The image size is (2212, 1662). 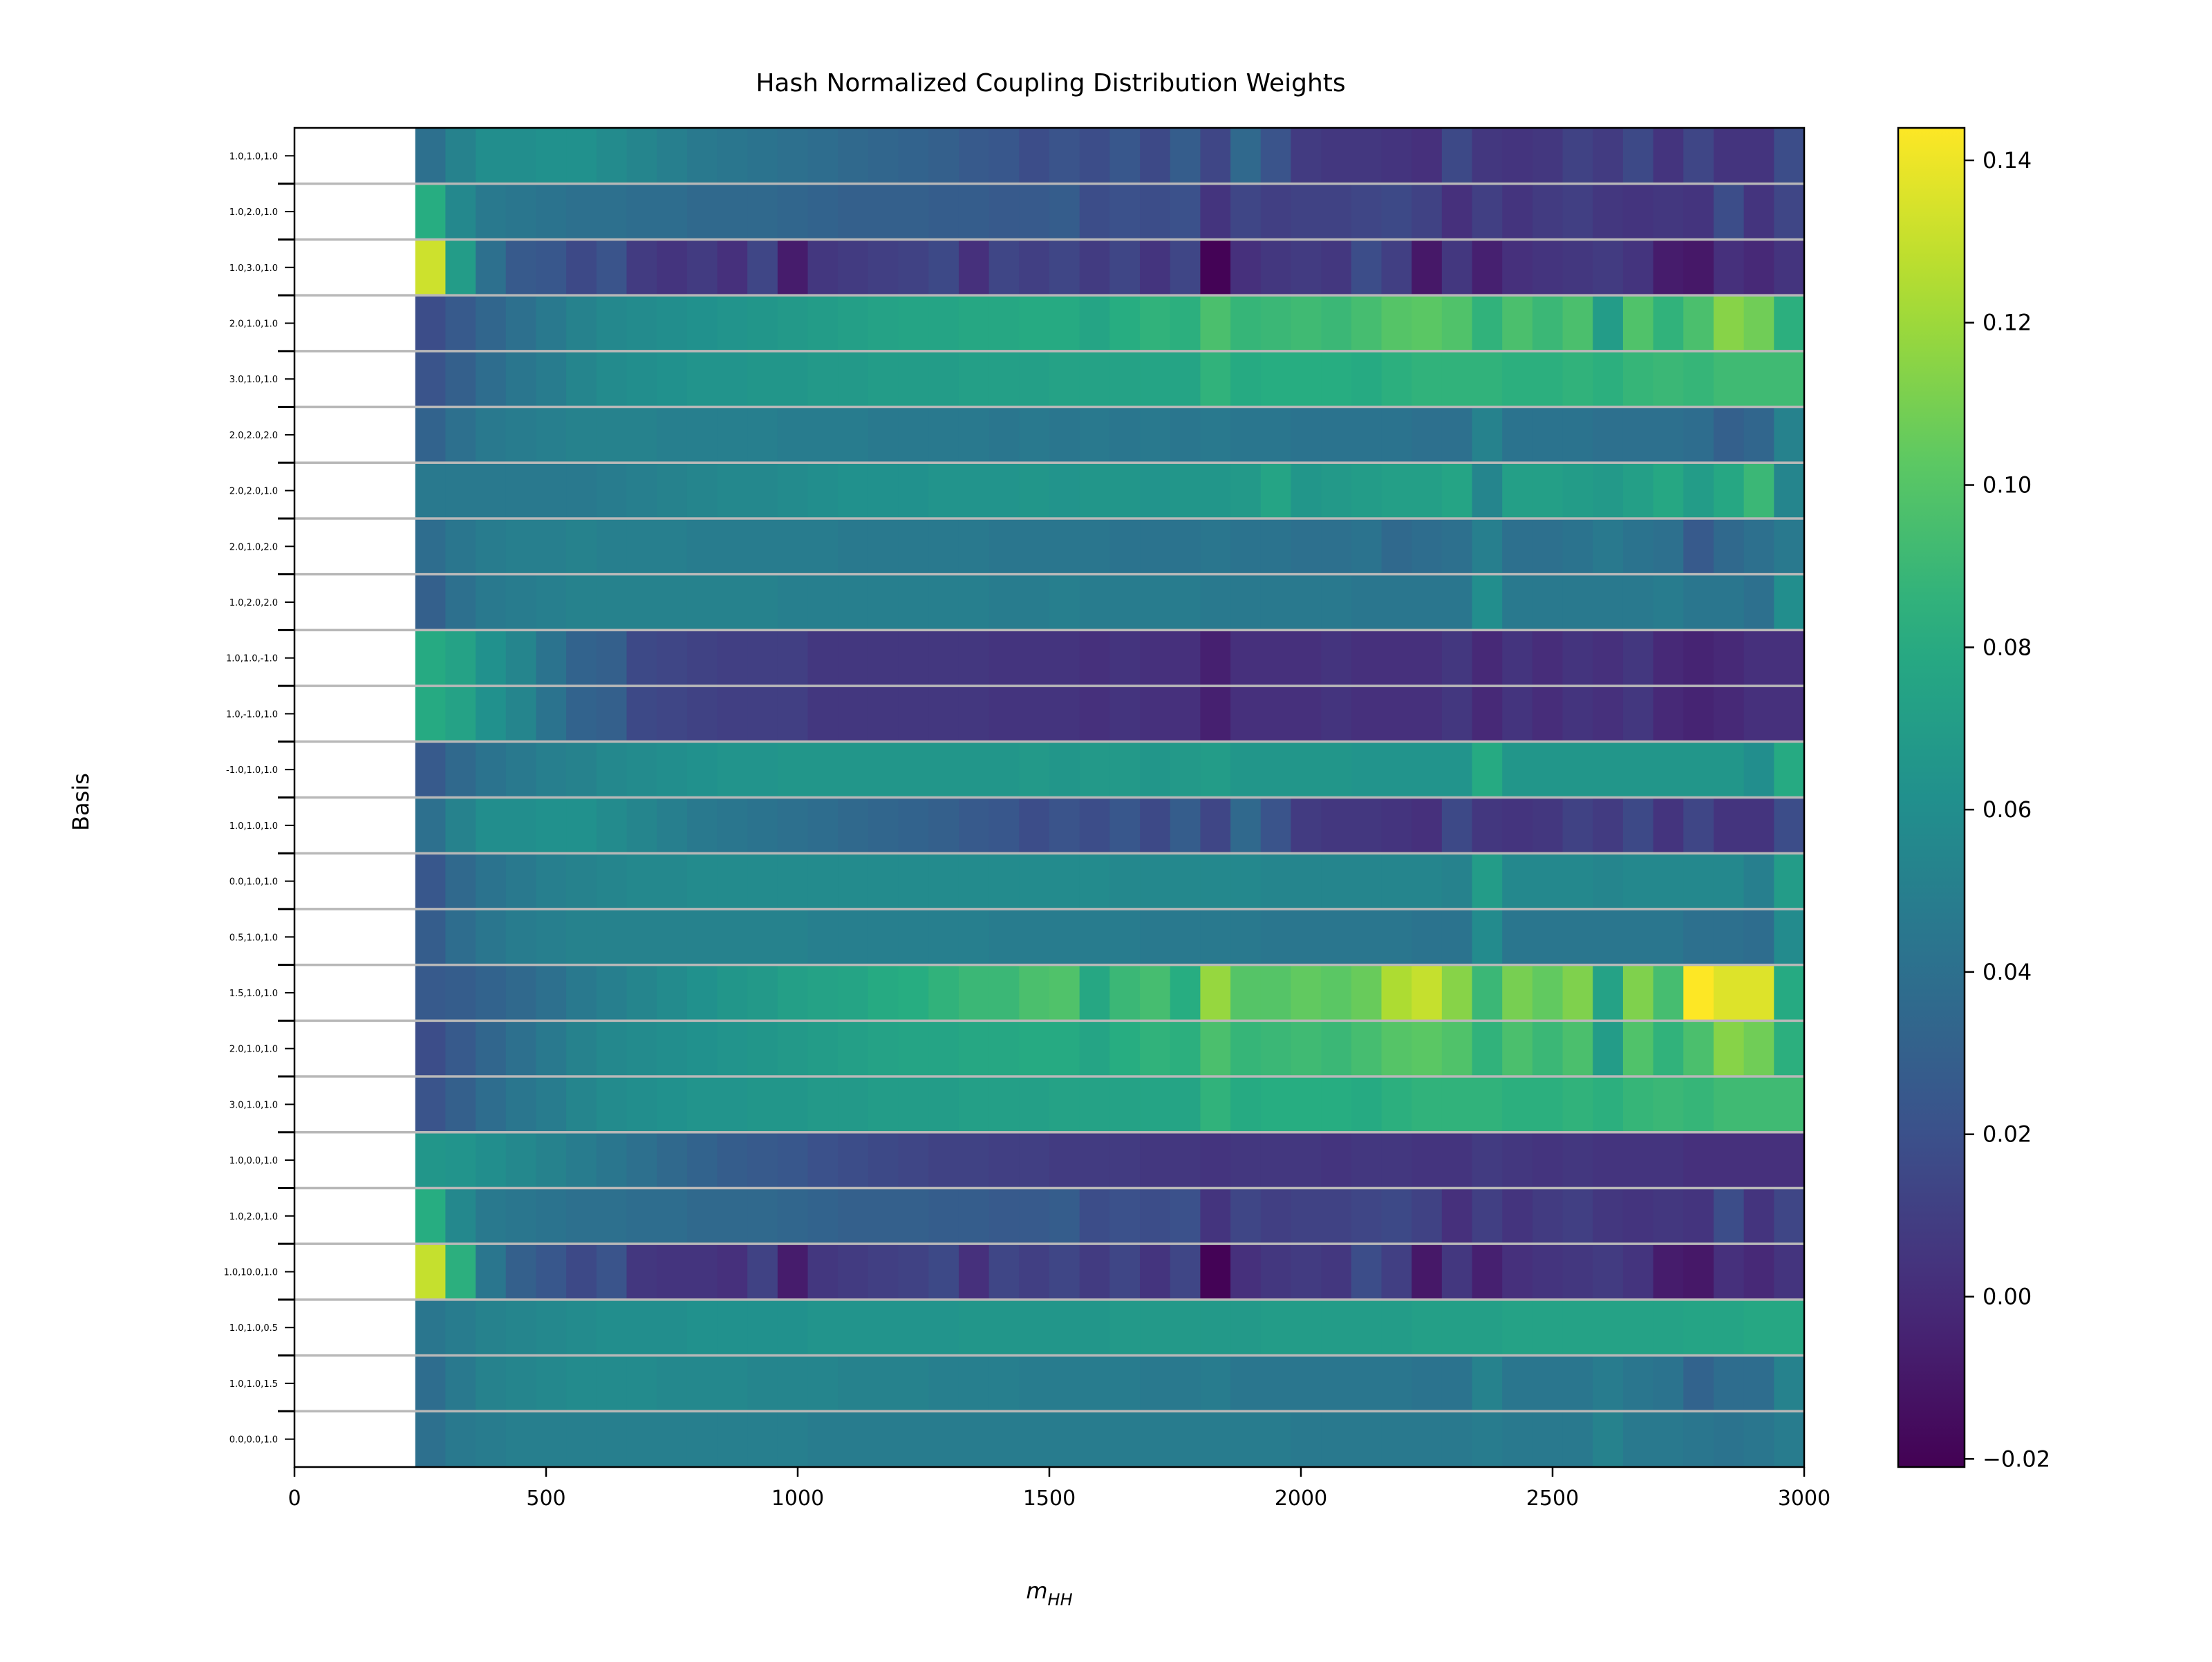 What do you see at coordinates (253, 1385) in the screenshot?
I see `y-tick-label: 1.0,1.0,1.5` at bounding box center [253, 1385].